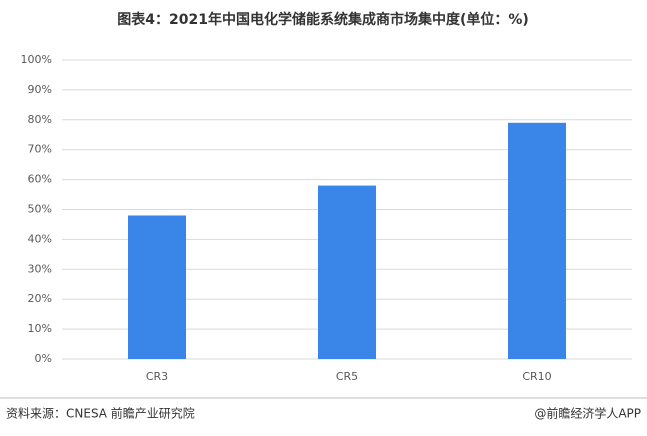 This screenshot has width=647, height=436. I want to click on chart-title: 图表4：2021年中国电化学储能系统集成商市场集中度(单位：%), so click(323, 19).